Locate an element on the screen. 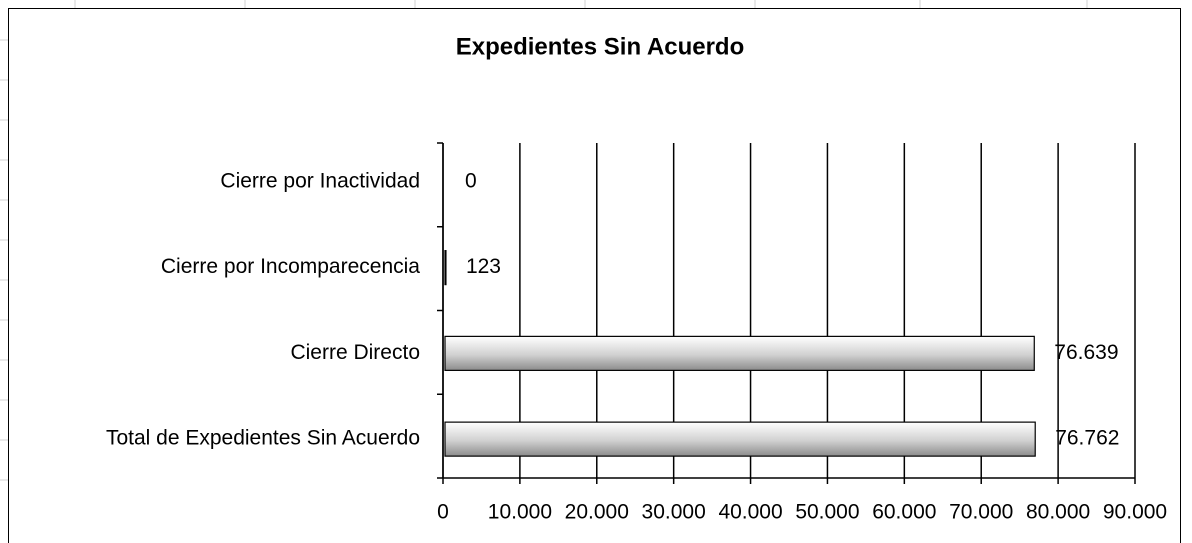 The height and width of the screenshot is (543, 1192). y-tick-label: Cierre por Incomparecencia is located at coordinates (290, 266).